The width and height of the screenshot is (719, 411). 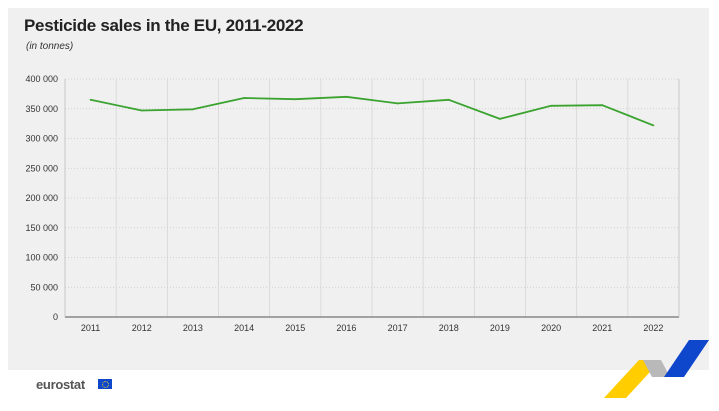 I want to click on chart-subtitle: (in tonnes), so click(x=50, y=46).